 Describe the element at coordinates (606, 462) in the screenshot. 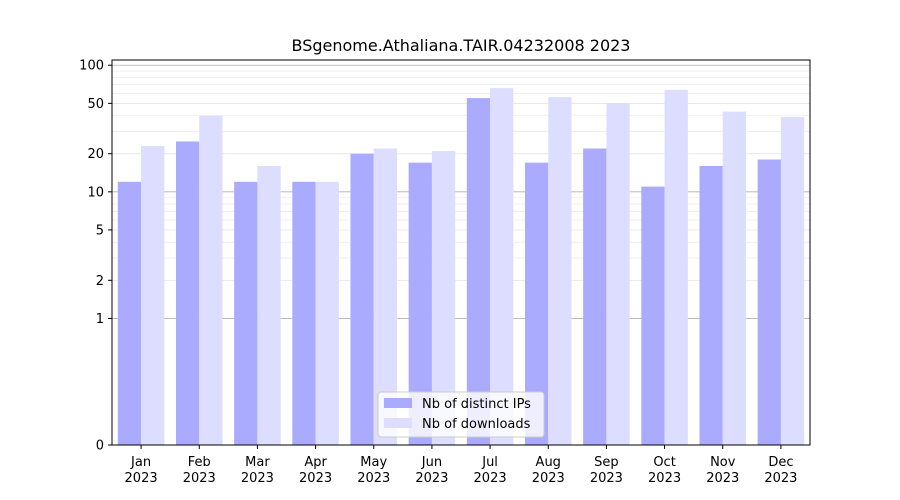

I see `x-tick-label-month: Sep` at that location.